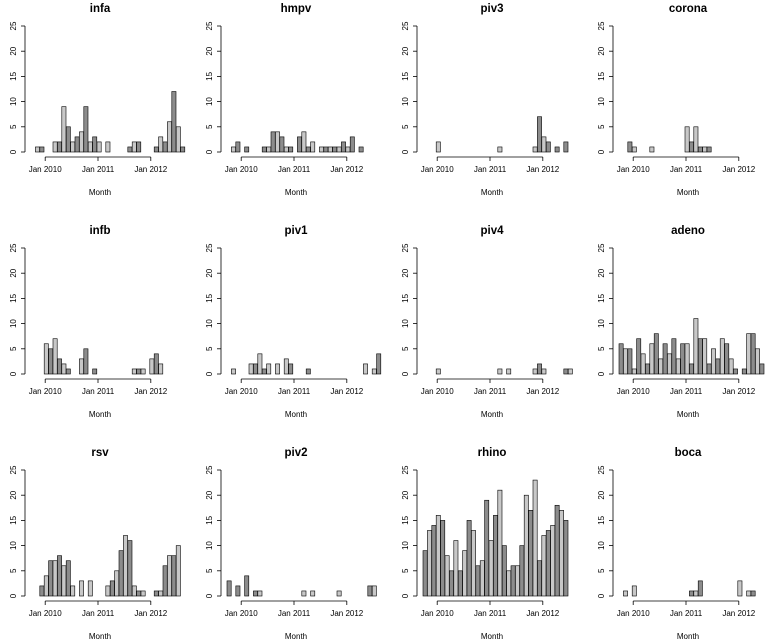 The width and height of the screenshot is (783, 640). What do you see at coordinates (99, 231) in the screenshot?
I see `chart-title: infb` at bounding box center [99, 231].